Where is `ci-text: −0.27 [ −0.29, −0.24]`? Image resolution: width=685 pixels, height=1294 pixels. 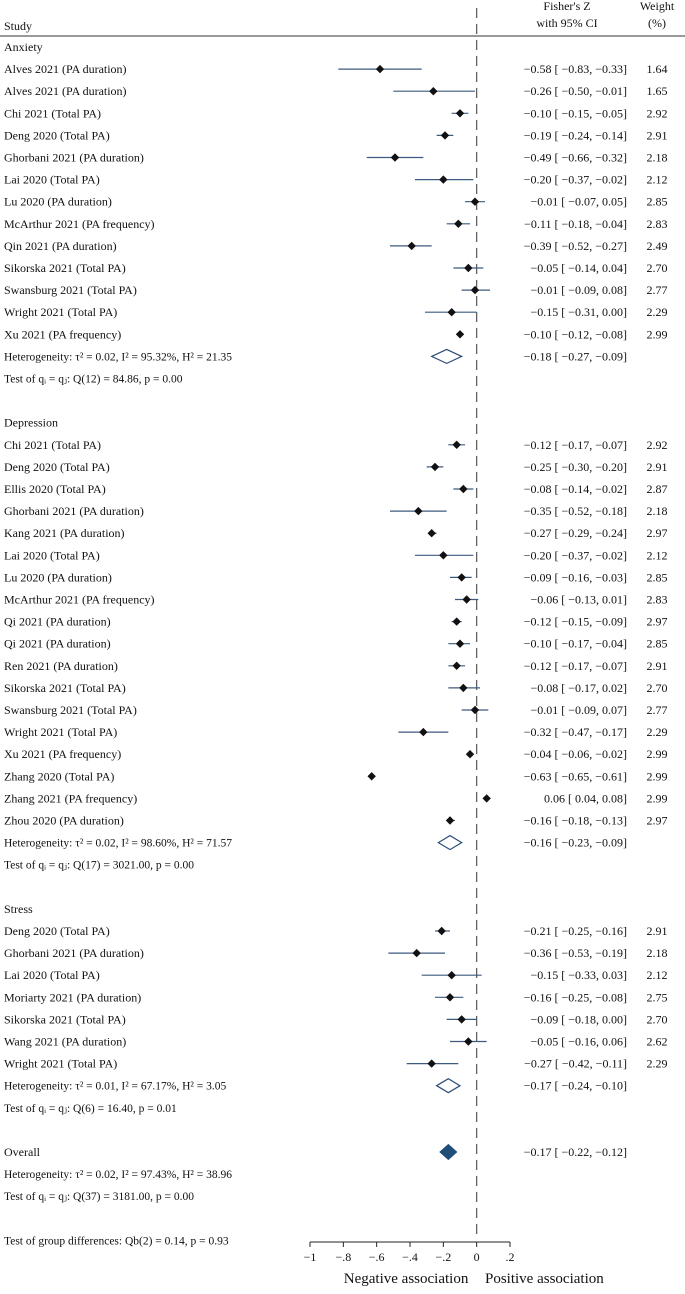 ci-text: −0.27 [ −0.29, −0.24] is located at coordinates (575, 533).